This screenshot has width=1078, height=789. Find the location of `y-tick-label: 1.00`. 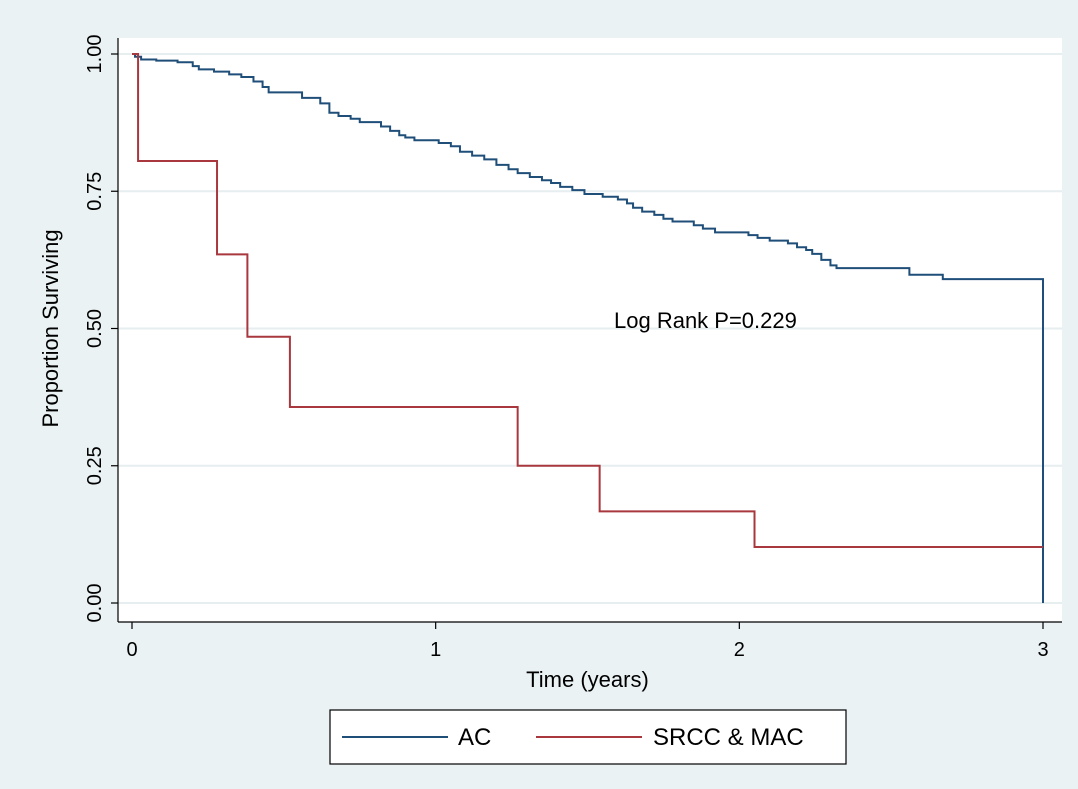

y-tick-label: 1.00 is located at coordinates (95, 54).